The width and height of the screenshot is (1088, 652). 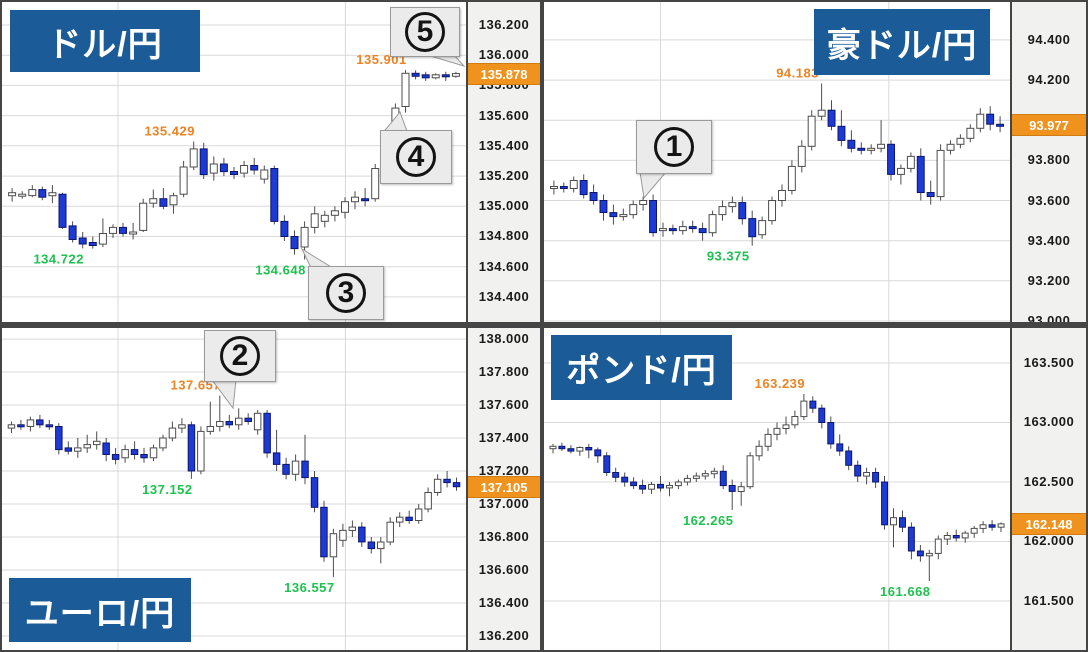 I want to click on callout-number: 3, so click(x=346, y=293).